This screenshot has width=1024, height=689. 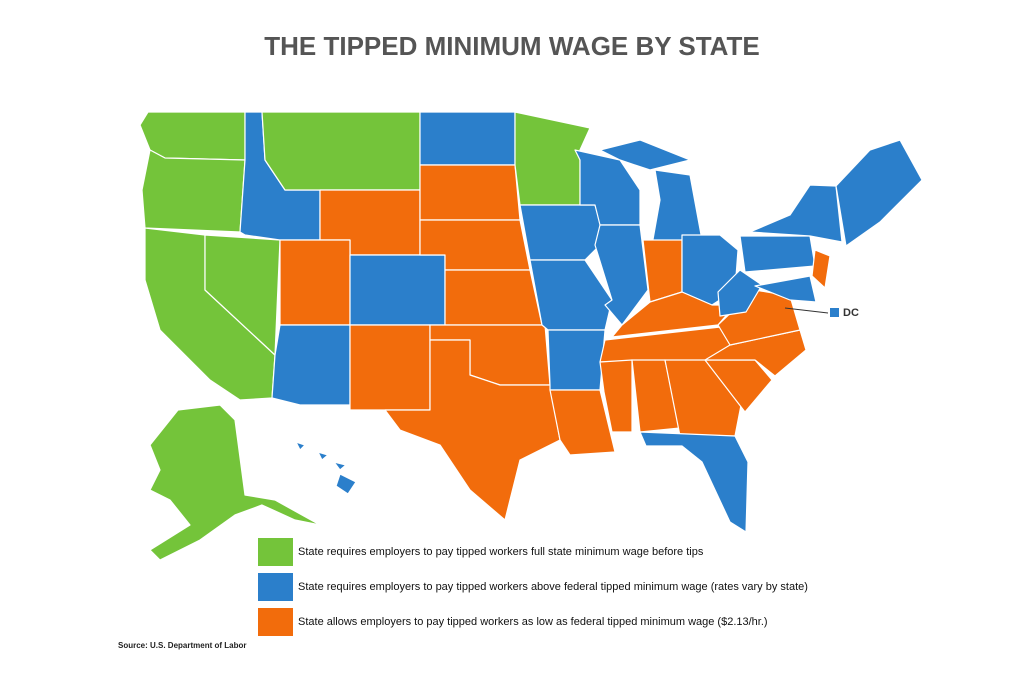 I want to click on dc-label: DC, so click(x=851, y=313).